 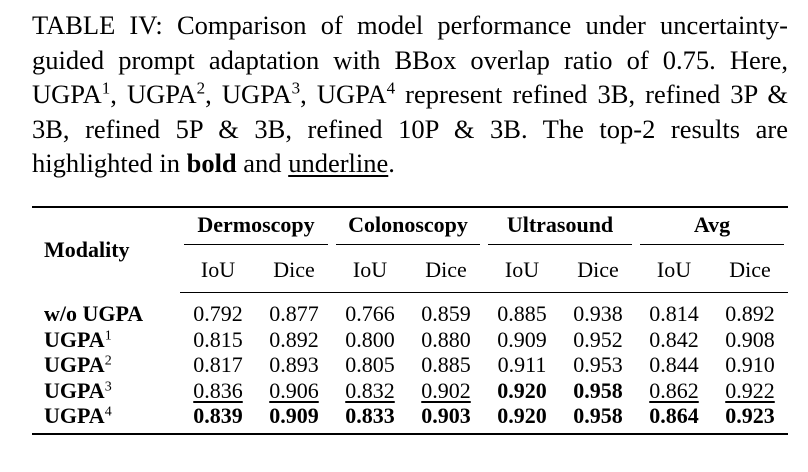 I want to click on row-label: UGPA2, so click(x=106, y=365).